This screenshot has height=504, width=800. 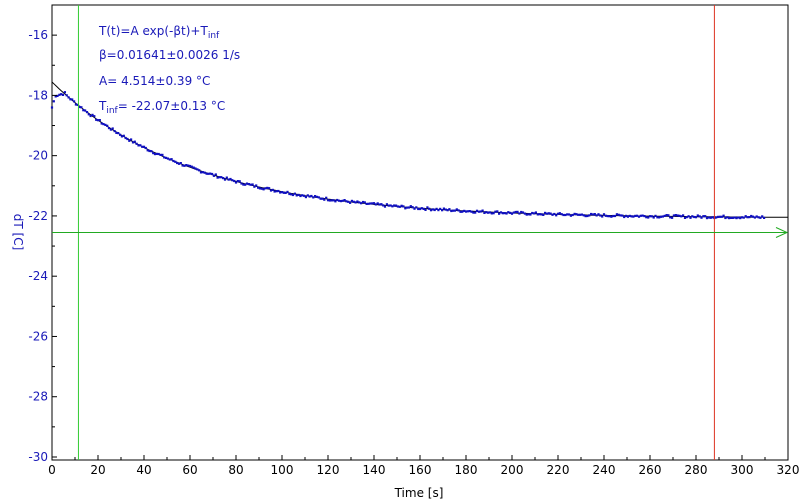 I want to click on x-tick-label: 280, so click(x=696, y=470).